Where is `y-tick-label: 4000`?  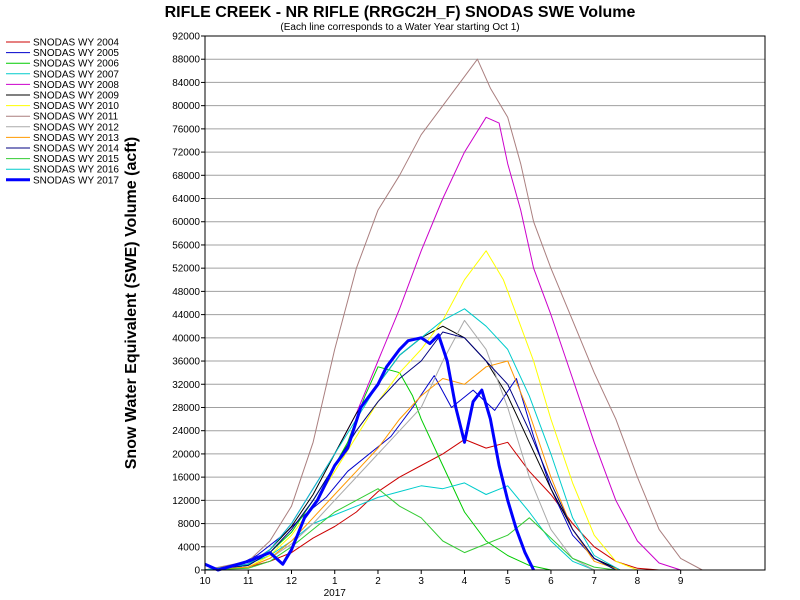 y-tick-label: 4000 is located at coordinates (189, 547).